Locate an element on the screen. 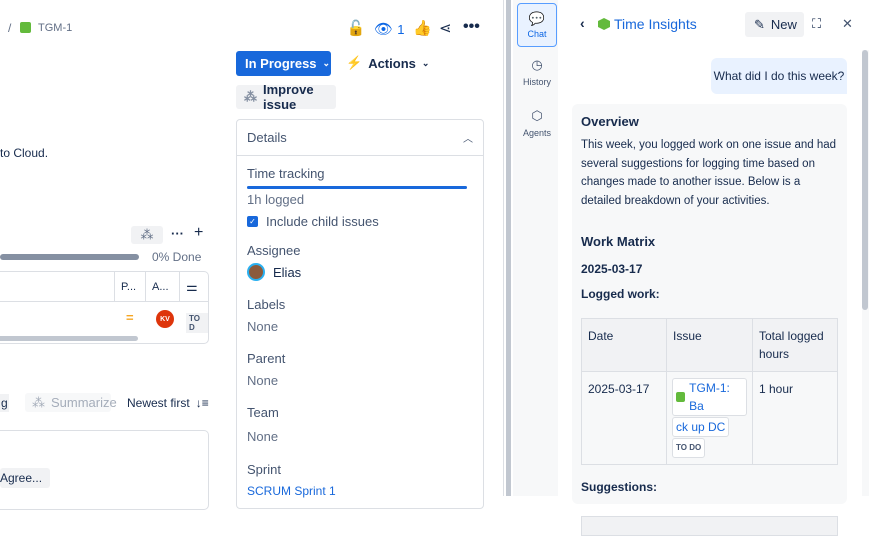  issue-link: TGM-1: Ba is located at coordinates (709, 397).